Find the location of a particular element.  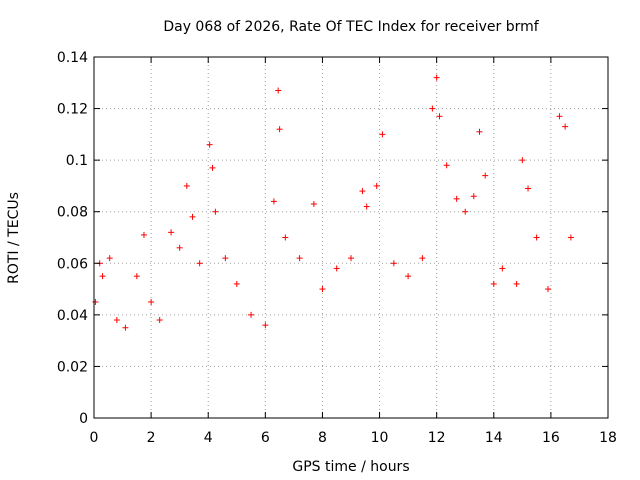

y-tick-label: 0.12 is located at coordinates (72, 110).